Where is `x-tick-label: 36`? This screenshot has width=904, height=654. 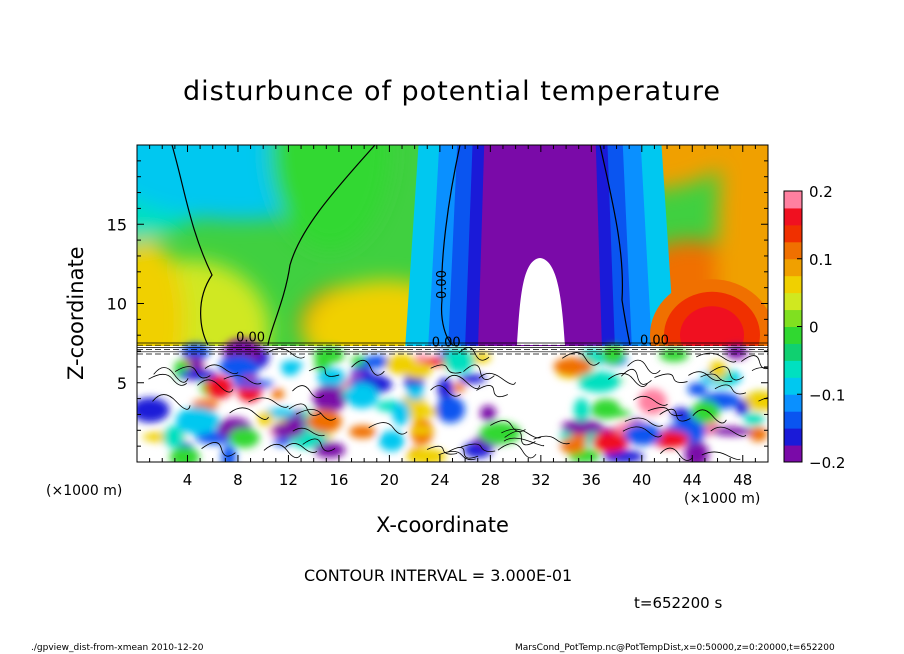
x-tick-label: 36 is located at coordinates (591, 480).